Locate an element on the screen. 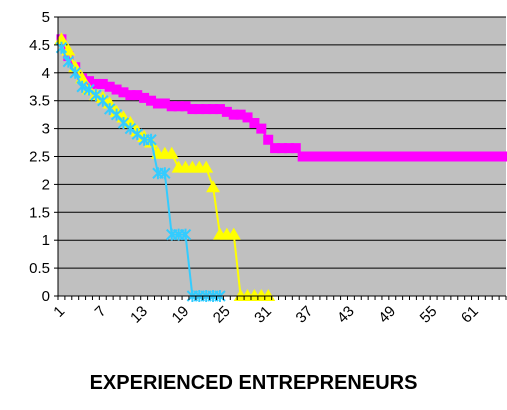  x-tick-label: 25 is located at coordinates (222, 315).